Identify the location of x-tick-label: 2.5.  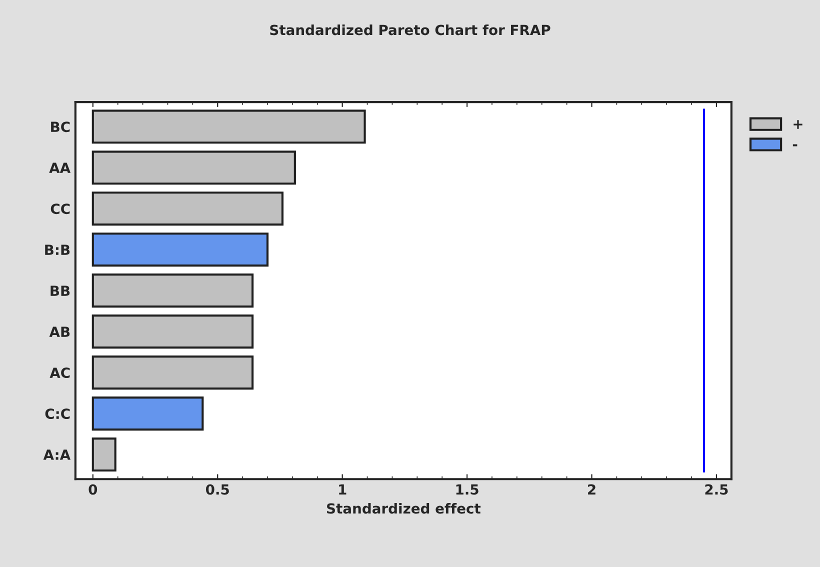
(716, 489).